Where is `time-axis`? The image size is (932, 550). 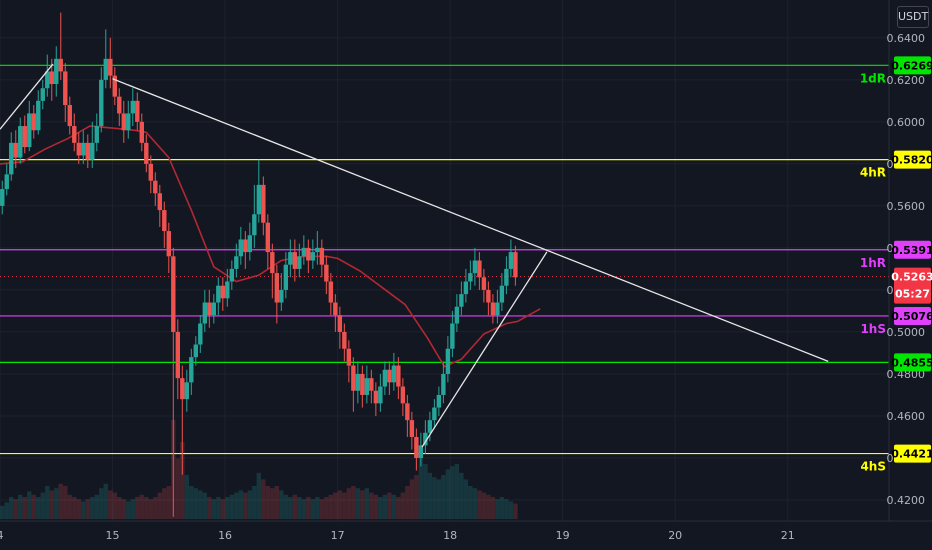
time-axis is located at coordinates (466, 535).